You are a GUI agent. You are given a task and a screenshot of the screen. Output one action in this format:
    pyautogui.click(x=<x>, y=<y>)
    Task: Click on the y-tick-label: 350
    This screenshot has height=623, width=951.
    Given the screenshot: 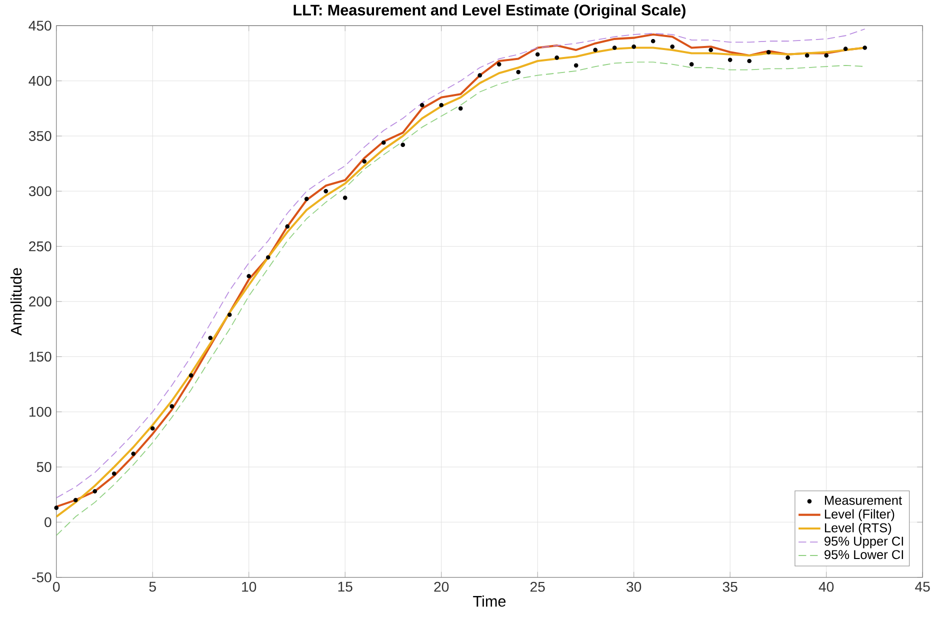 What is the action you would take?
    pyautogui.click(x=40, y=136)
    